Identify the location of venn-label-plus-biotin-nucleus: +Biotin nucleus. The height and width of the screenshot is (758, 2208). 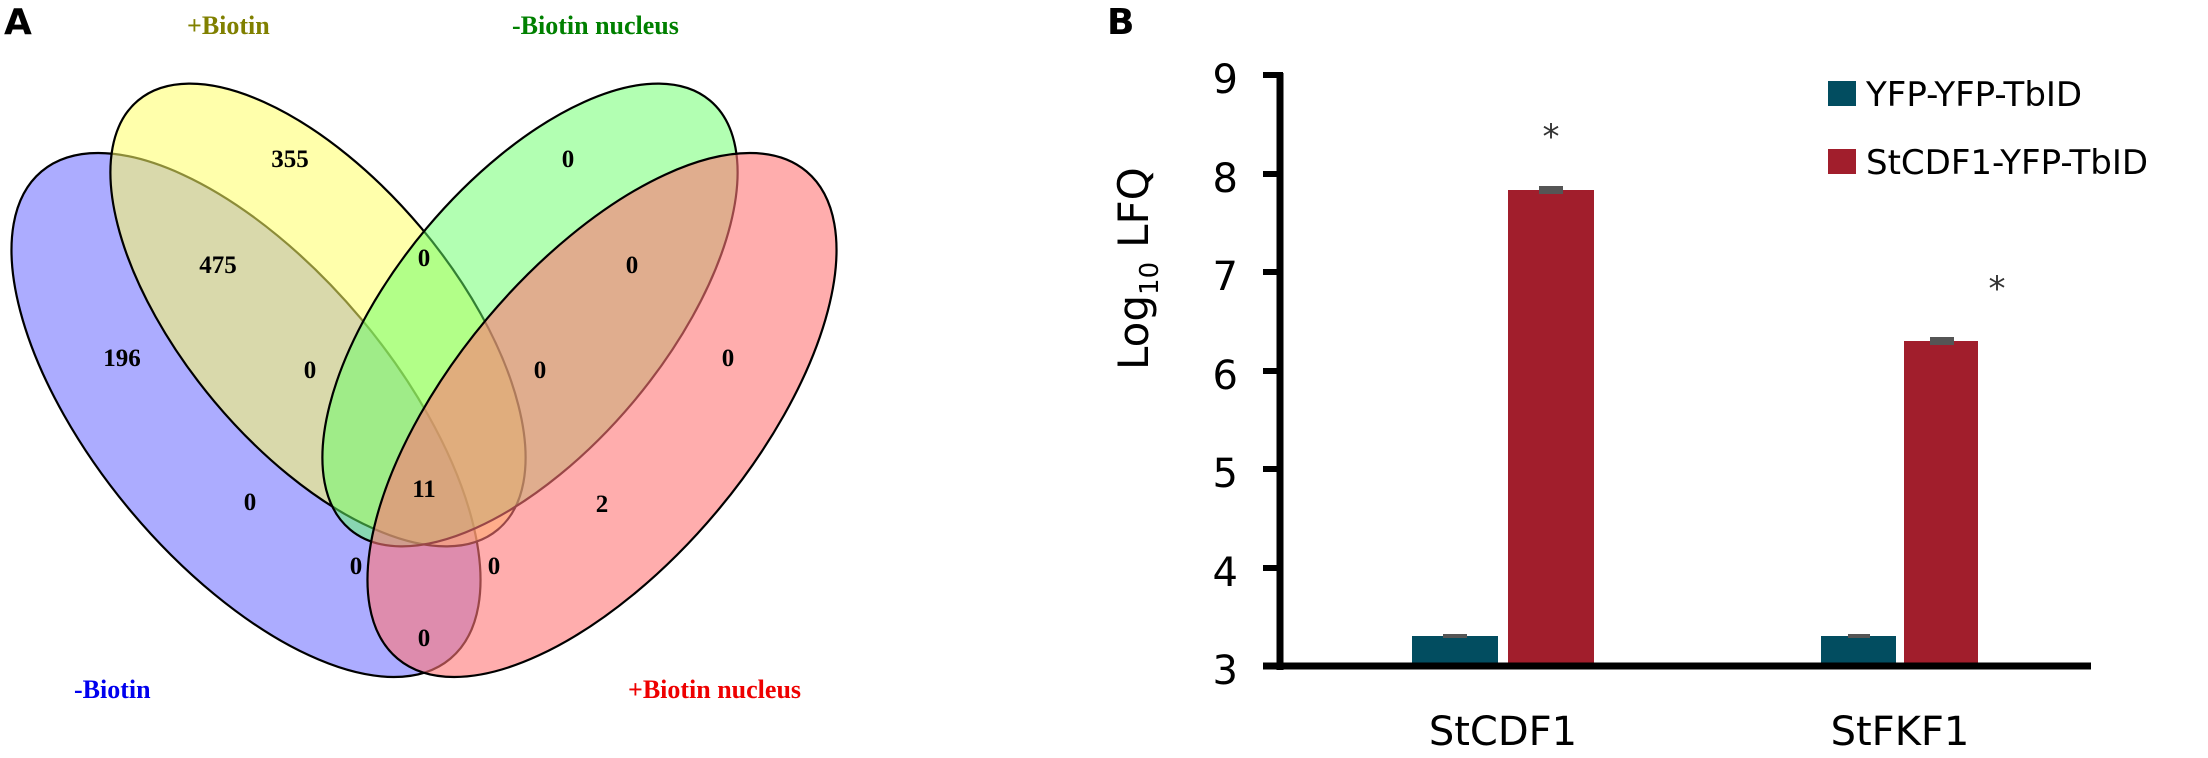
(714, 689).